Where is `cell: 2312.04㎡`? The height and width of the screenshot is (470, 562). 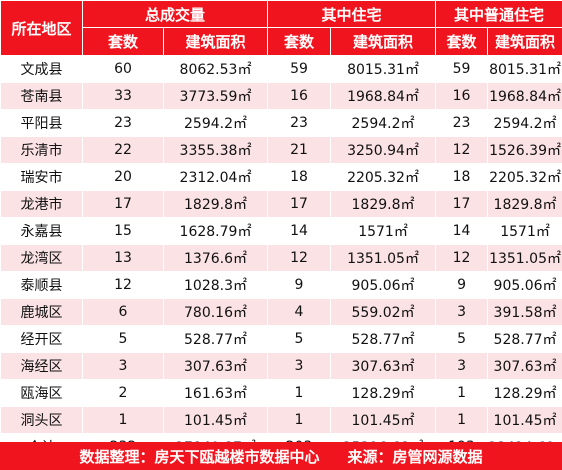
cell: 2312.04㎡ is located at coordinates (215, 177).